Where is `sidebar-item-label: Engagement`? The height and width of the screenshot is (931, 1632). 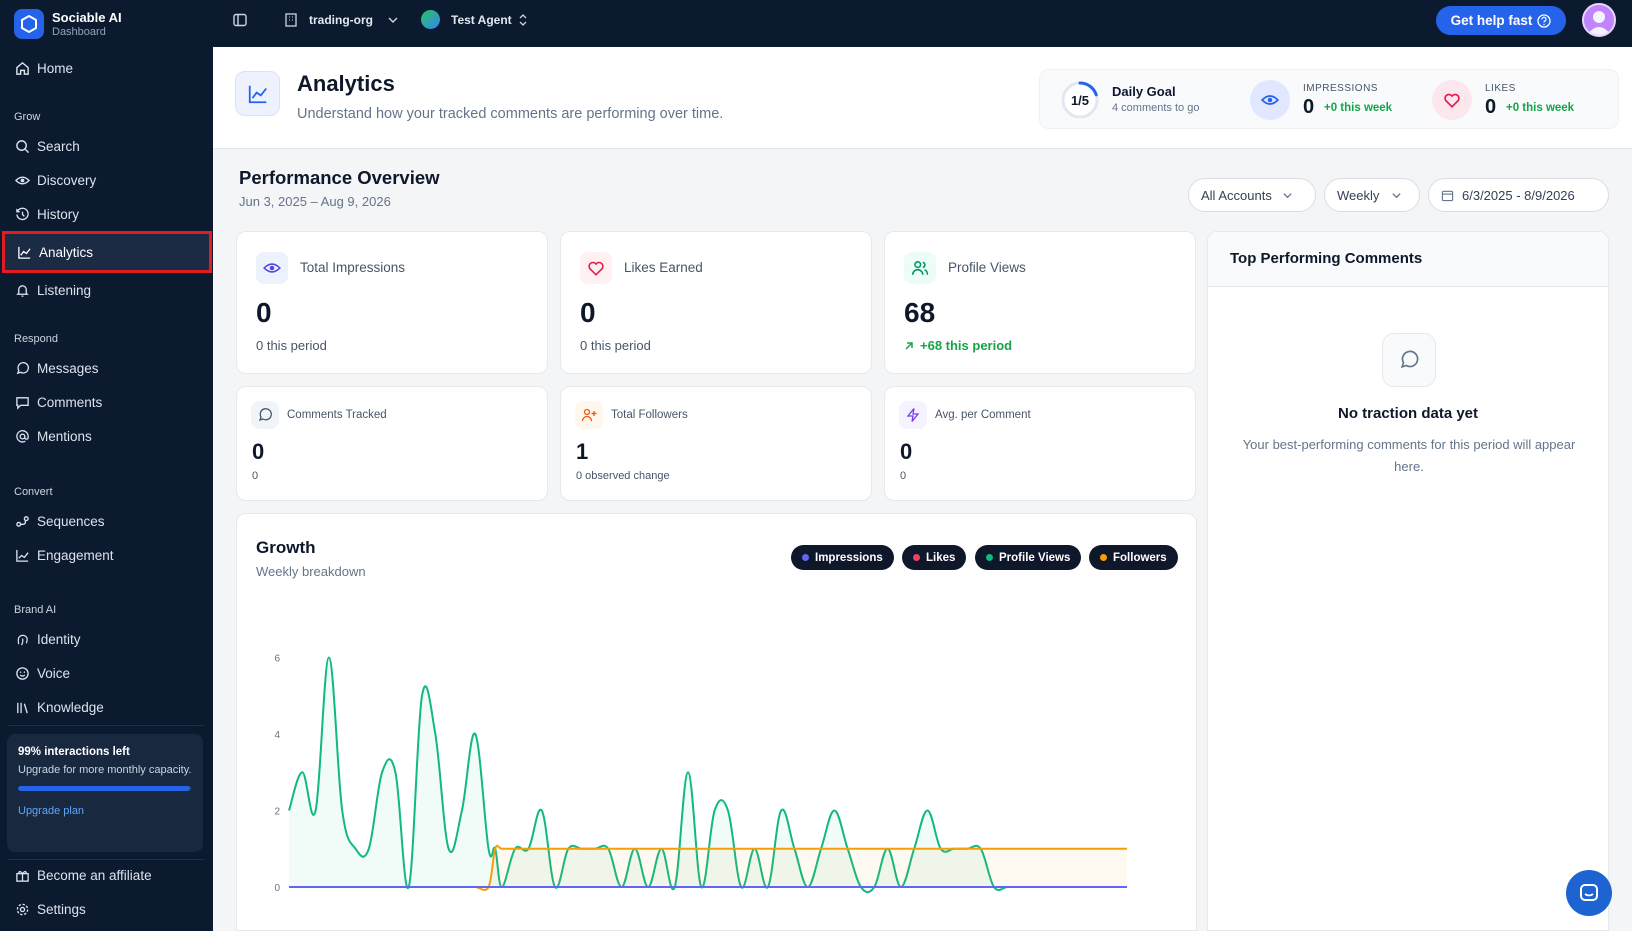 sidebar-item-label: Engagement is located at coordinates (75, 555).